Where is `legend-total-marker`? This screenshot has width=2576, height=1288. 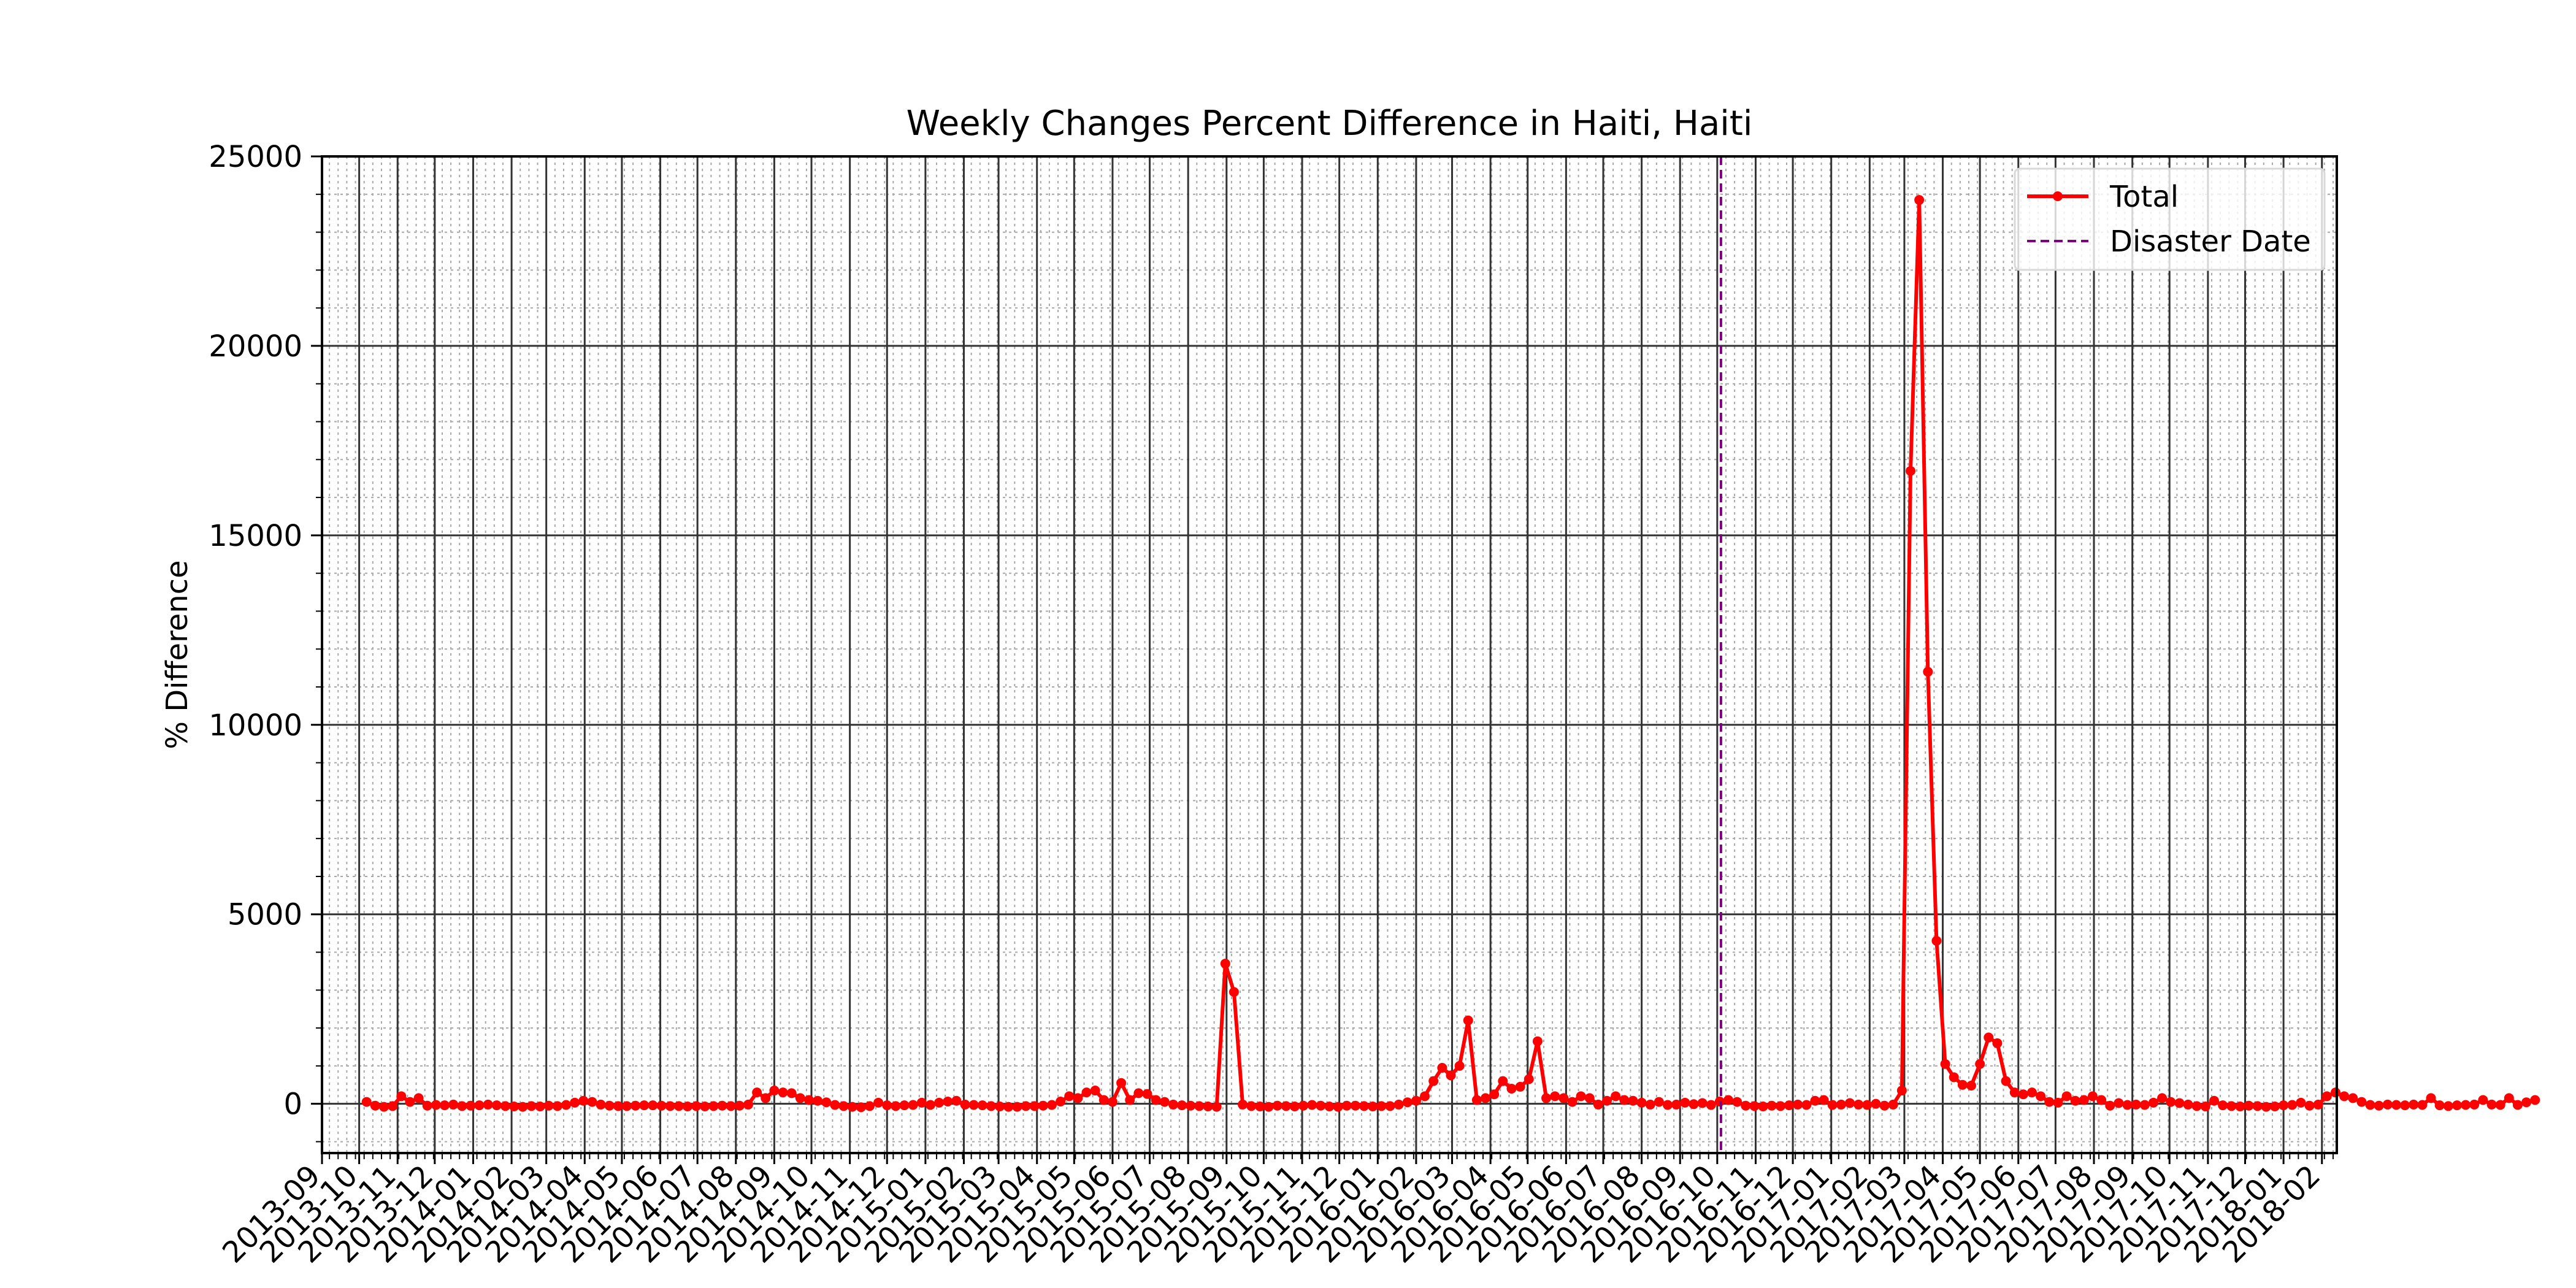
legend-total-marker is located at coordinates (2058, 196).